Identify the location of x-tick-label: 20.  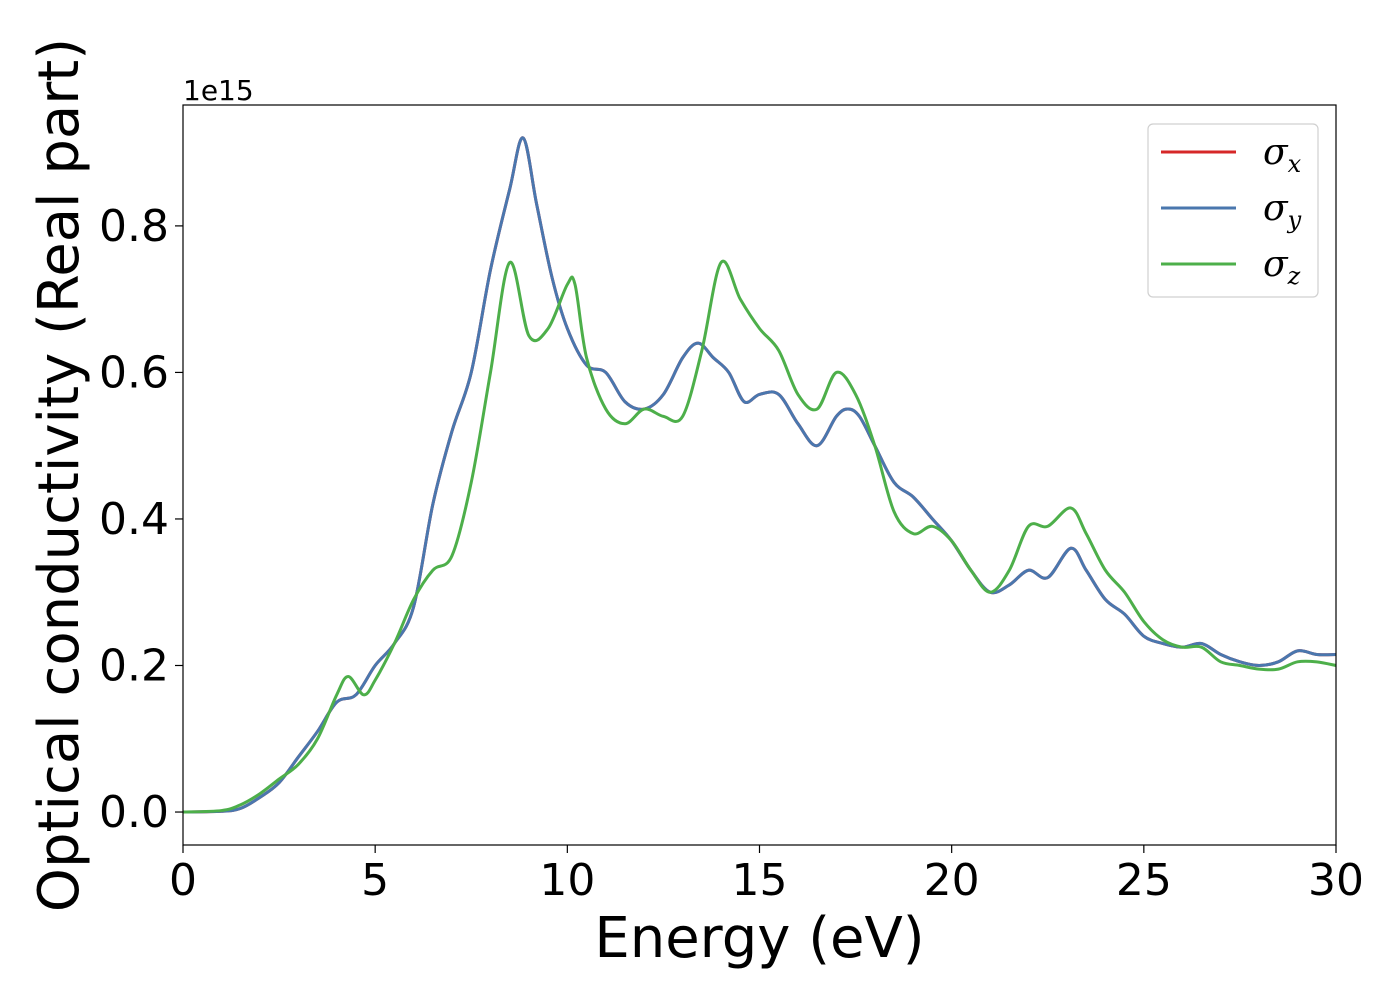
(952, 880).